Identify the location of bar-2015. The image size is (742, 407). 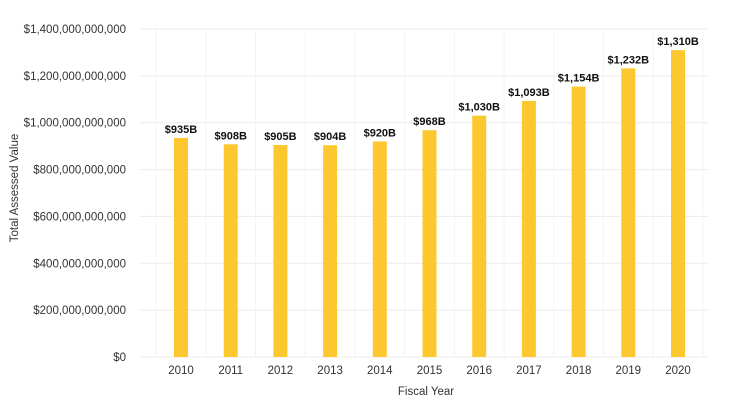
(429, 243).